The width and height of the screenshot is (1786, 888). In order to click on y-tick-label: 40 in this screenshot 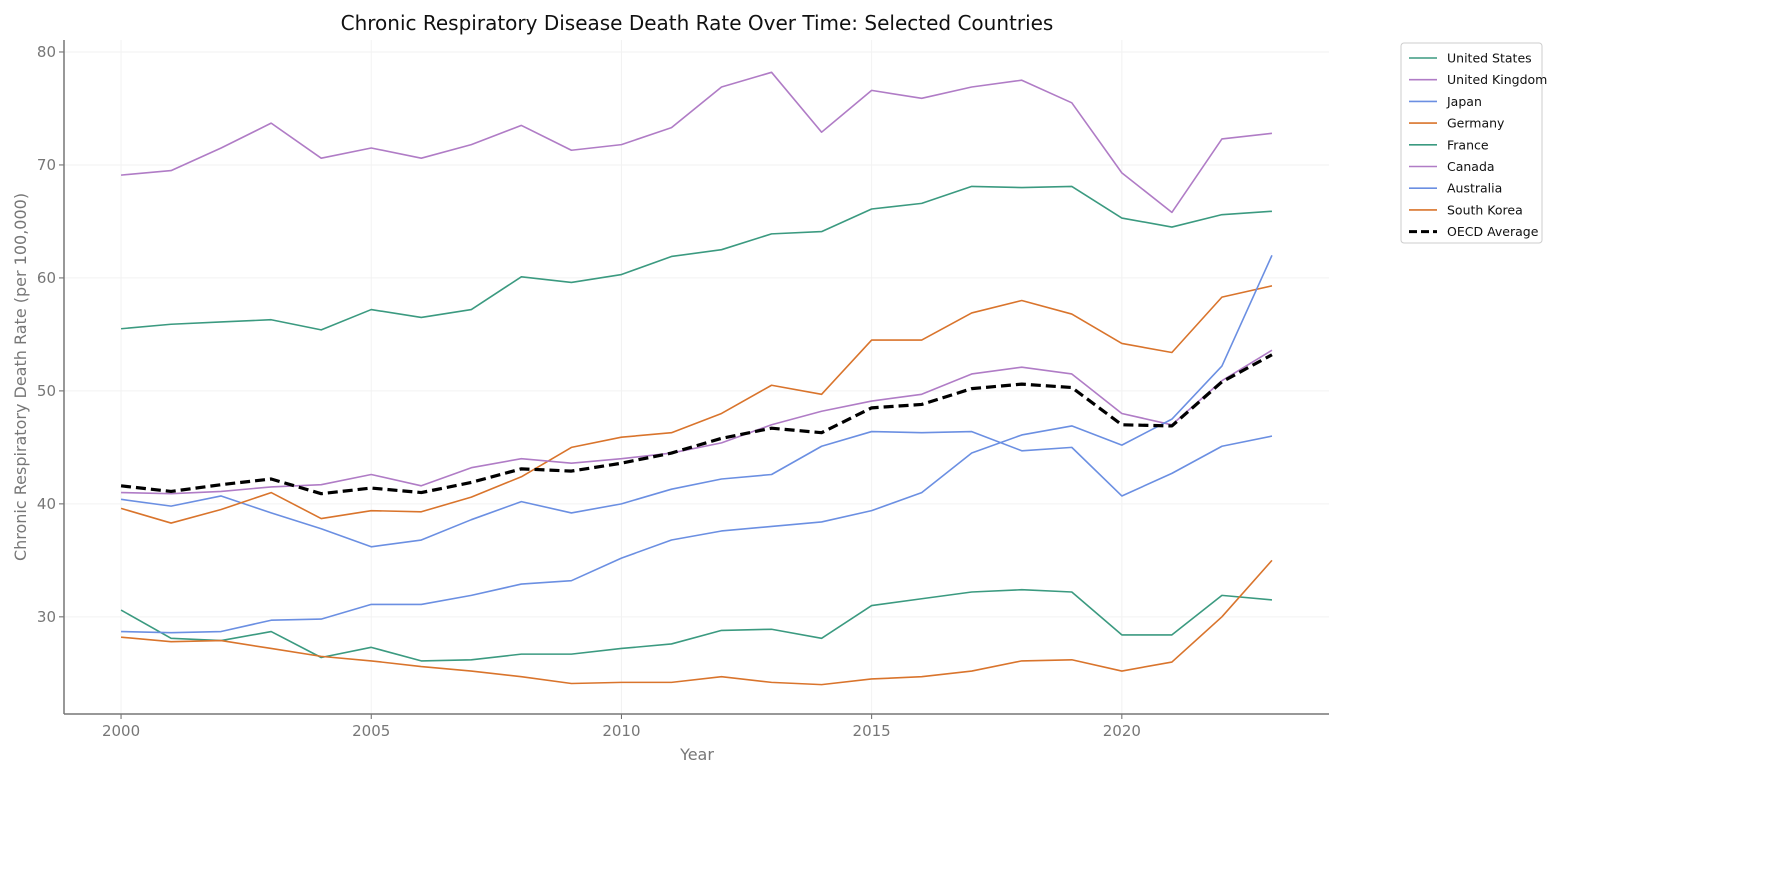, I will do `click(46, 504)`.